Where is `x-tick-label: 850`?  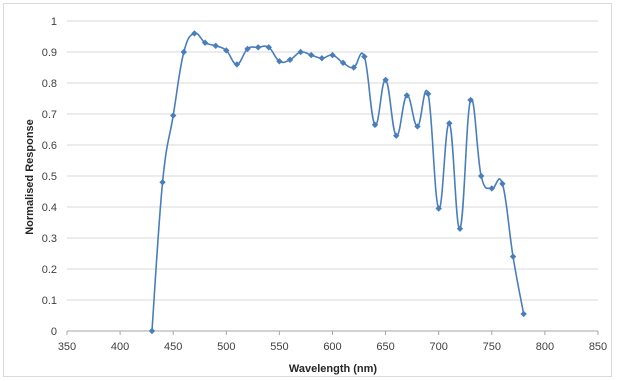 x-tick-label: 850 is located at coordinates (598, 347).